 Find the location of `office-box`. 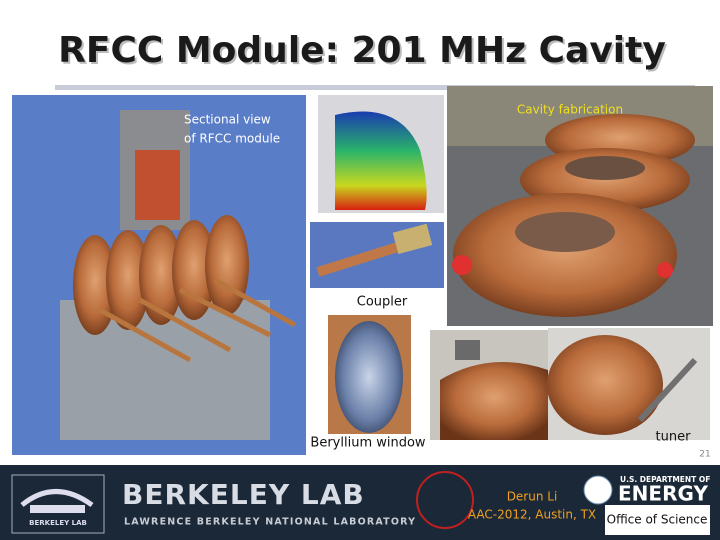

office-box is located at coordinates (657, 520).